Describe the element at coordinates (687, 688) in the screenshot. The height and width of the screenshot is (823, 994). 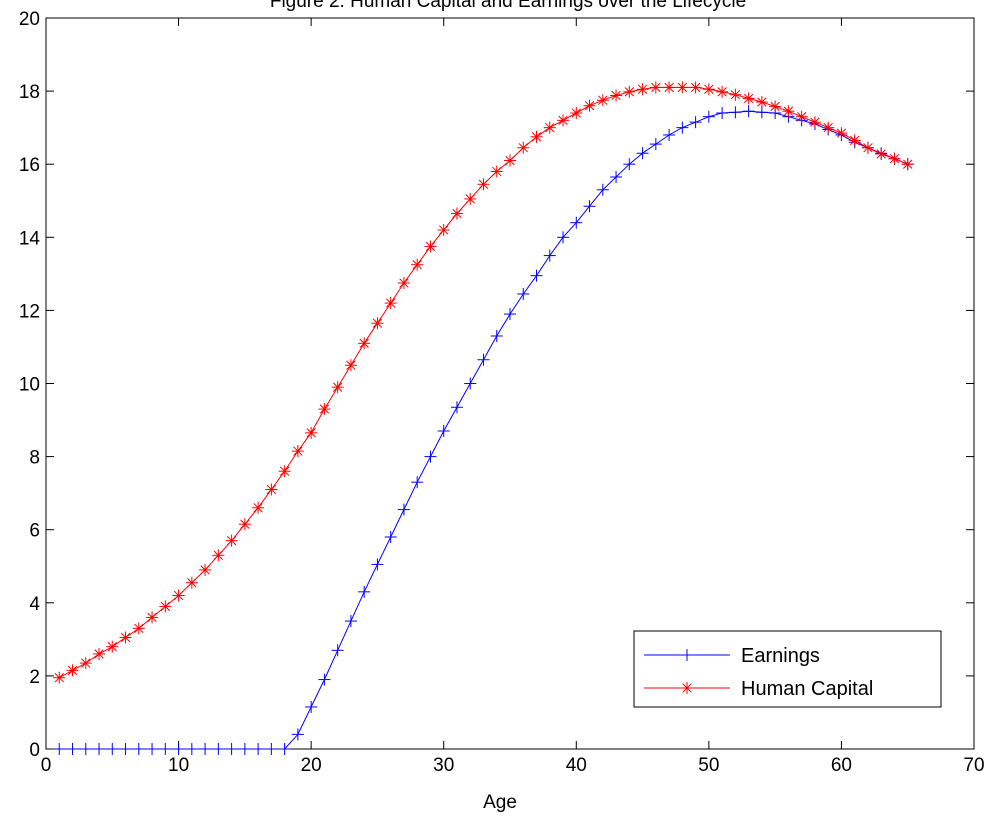
I see `legend-marker` at that location.